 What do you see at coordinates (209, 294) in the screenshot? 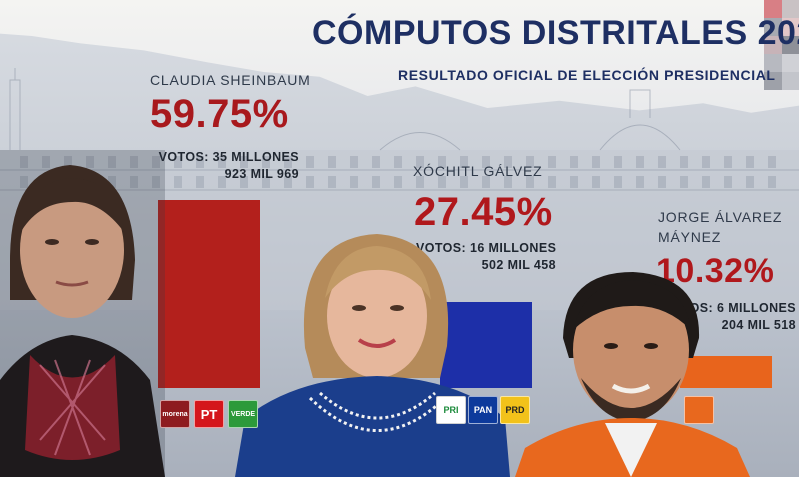
I see `bar-sheinbaum` at bounding box center [209, 294].